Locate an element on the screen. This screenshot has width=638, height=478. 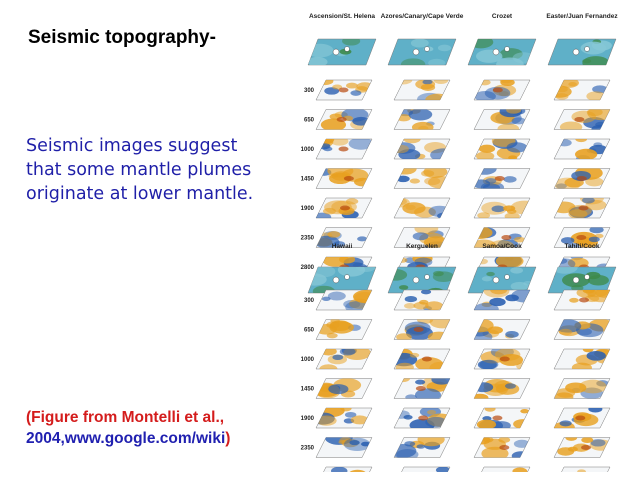
citation-close-paren: ) is located at coordinates (228, 438).